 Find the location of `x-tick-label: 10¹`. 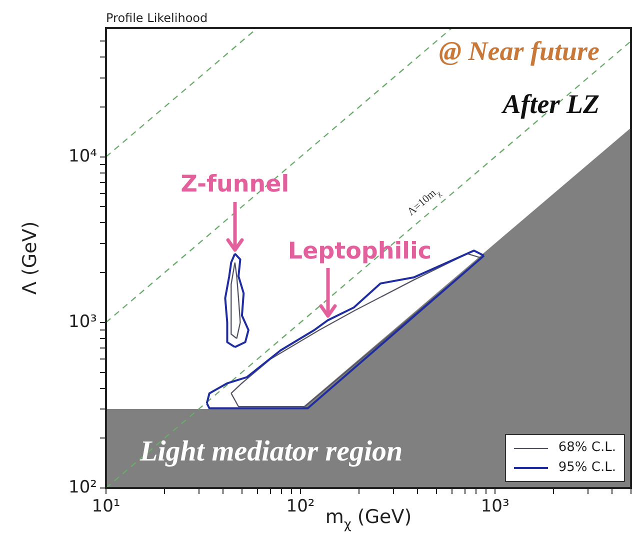

x-tick-label: 10¹ is located at coordinates (106, 506).